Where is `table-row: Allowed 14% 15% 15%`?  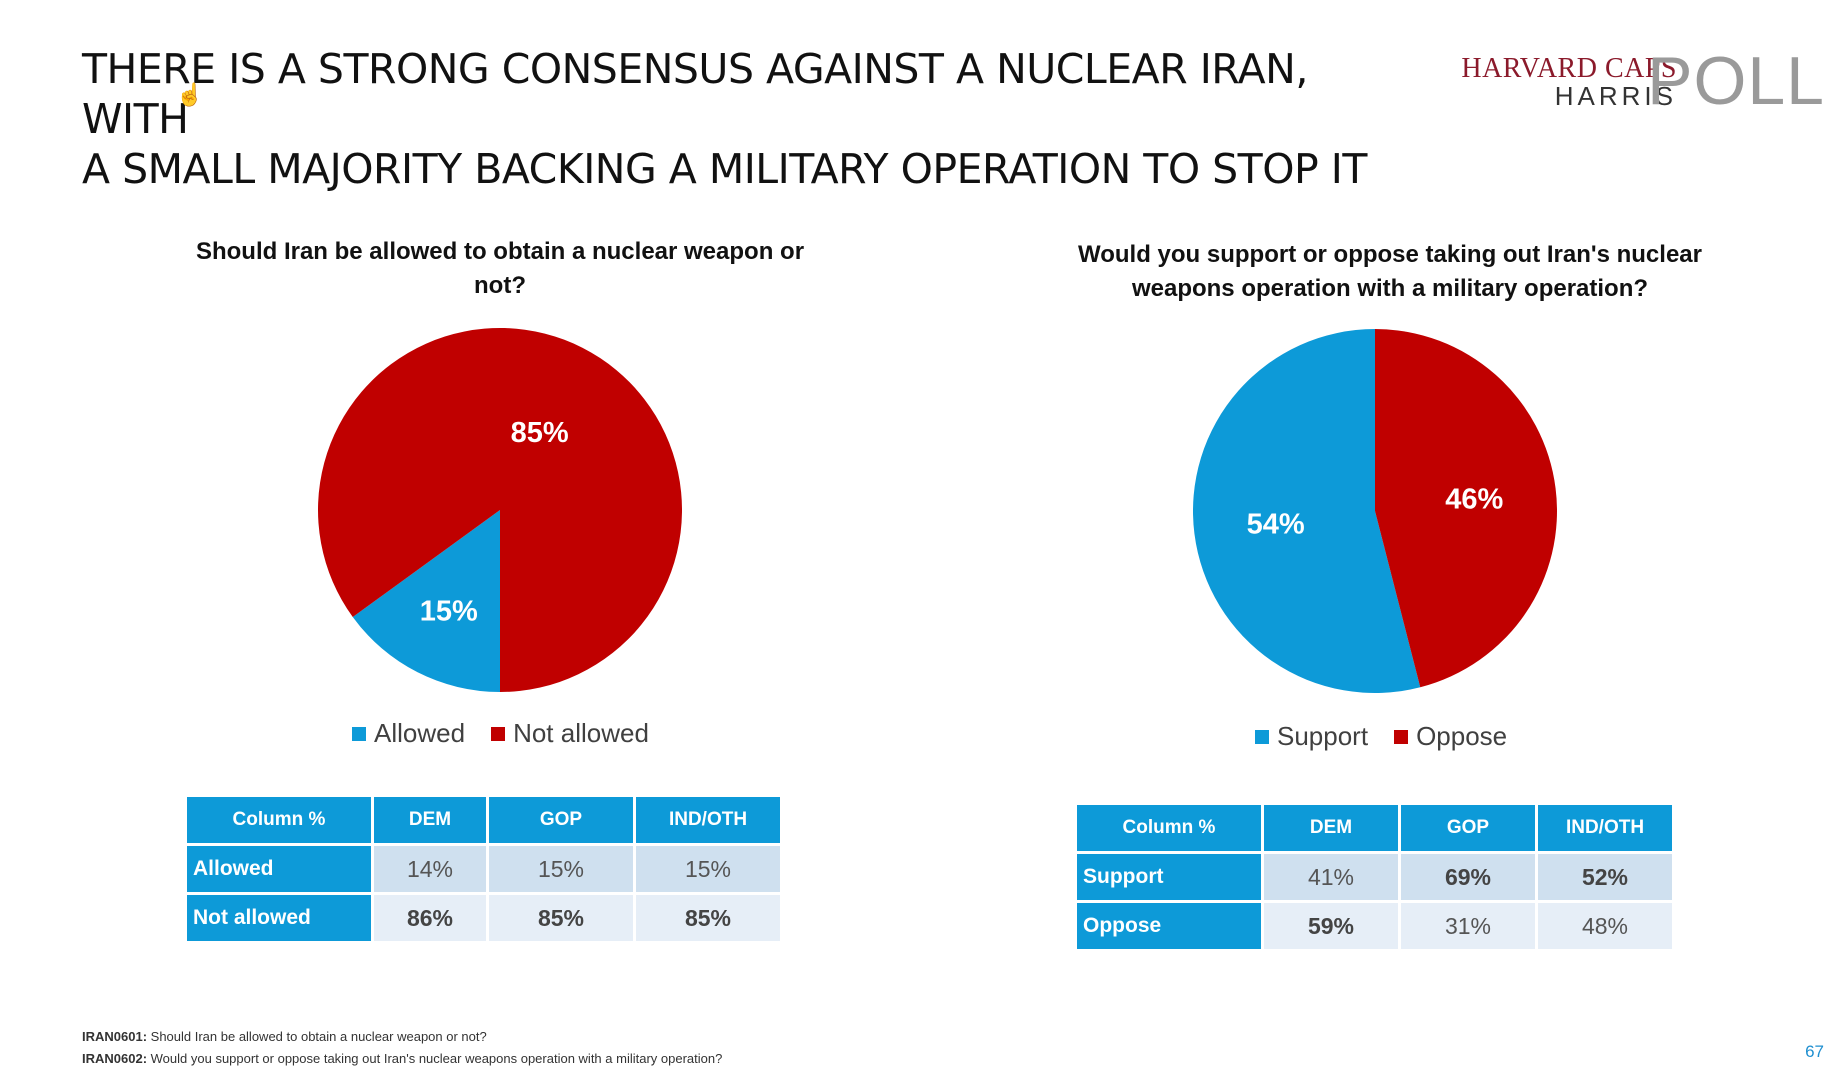
table-row: Allowed 14% 15% 15% is located at coordinates (483, 869).